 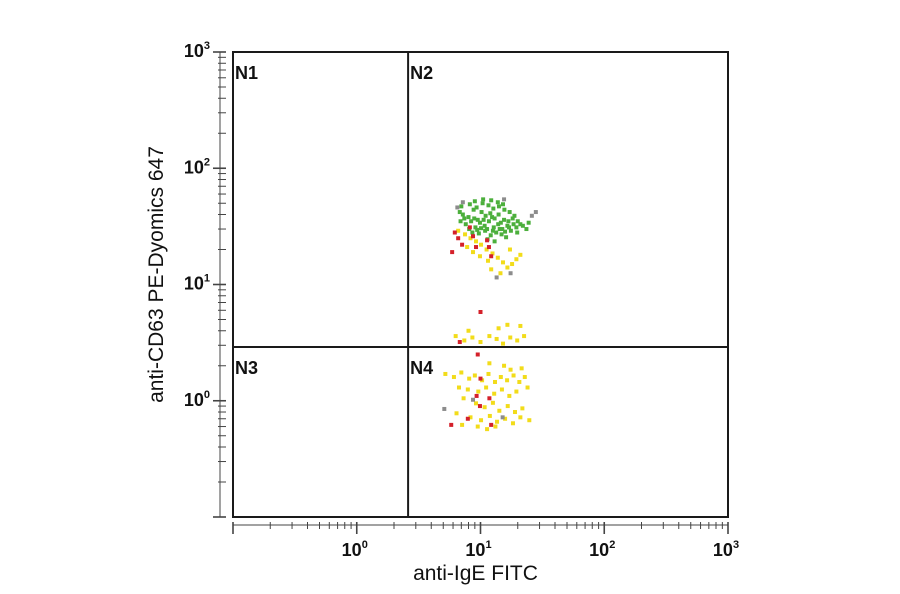 I want to click on quadrant-label-n4: N4, so click(x=421, y=368).